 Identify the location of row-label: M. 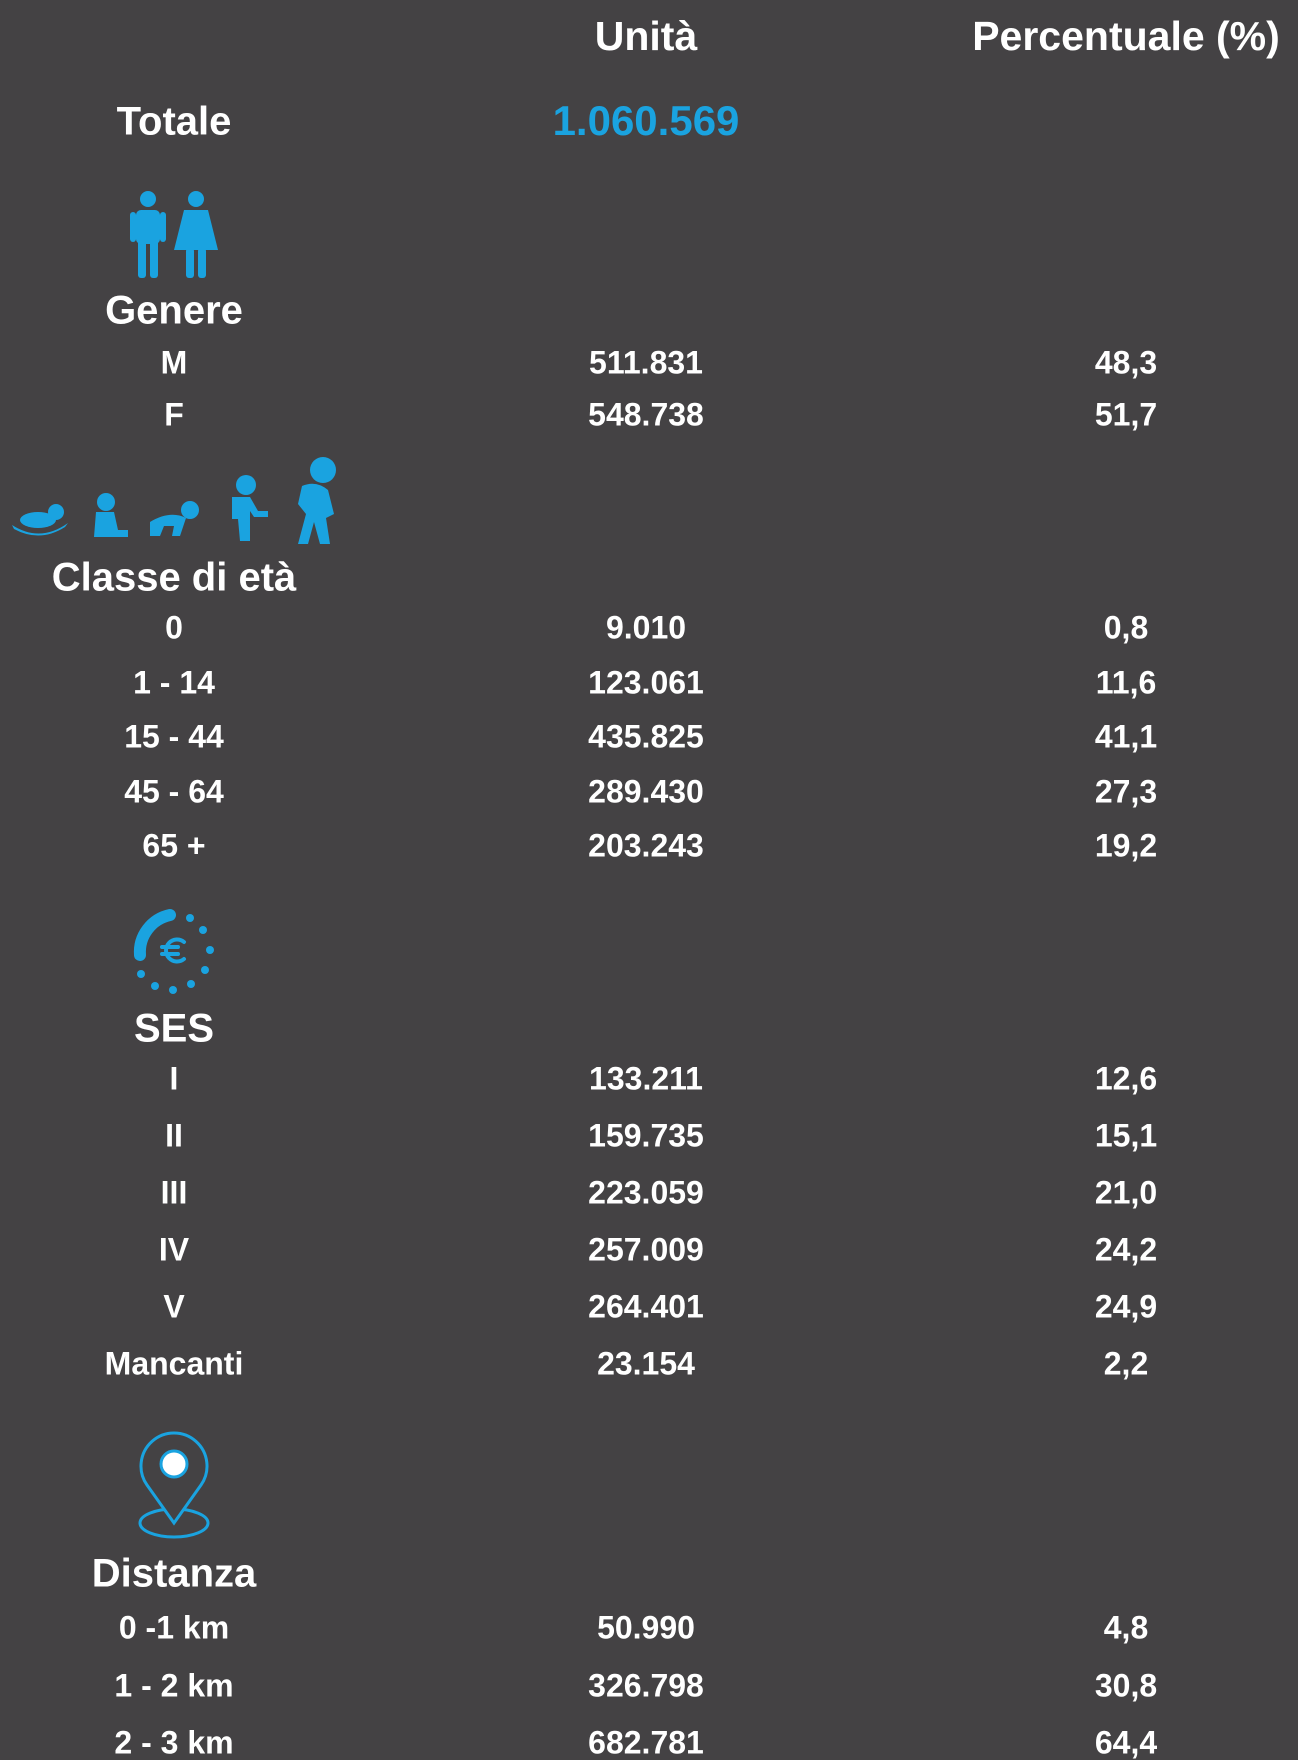
(174, 362).